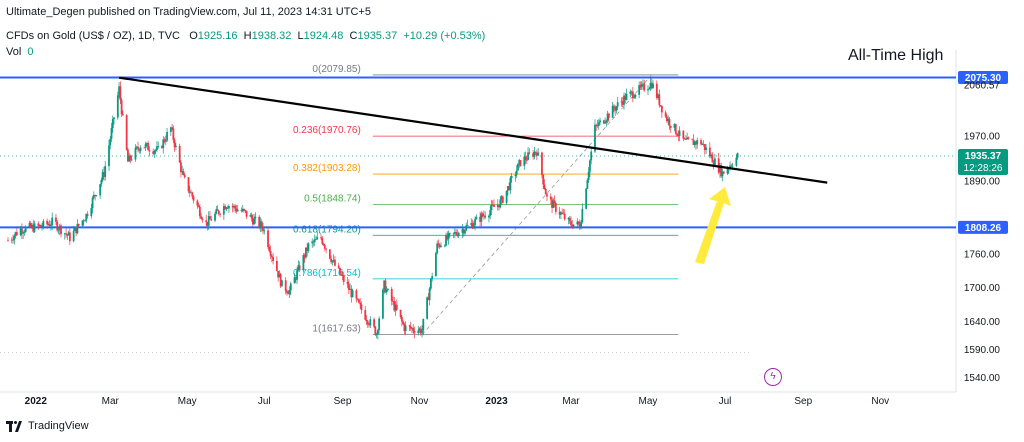 Image resolution: width=1024 pixels, height=442 pixels. Describe the element at coordinates (983, 168) in the screenshot. I see `price-tag-countdown: 12:28:26` at that location.